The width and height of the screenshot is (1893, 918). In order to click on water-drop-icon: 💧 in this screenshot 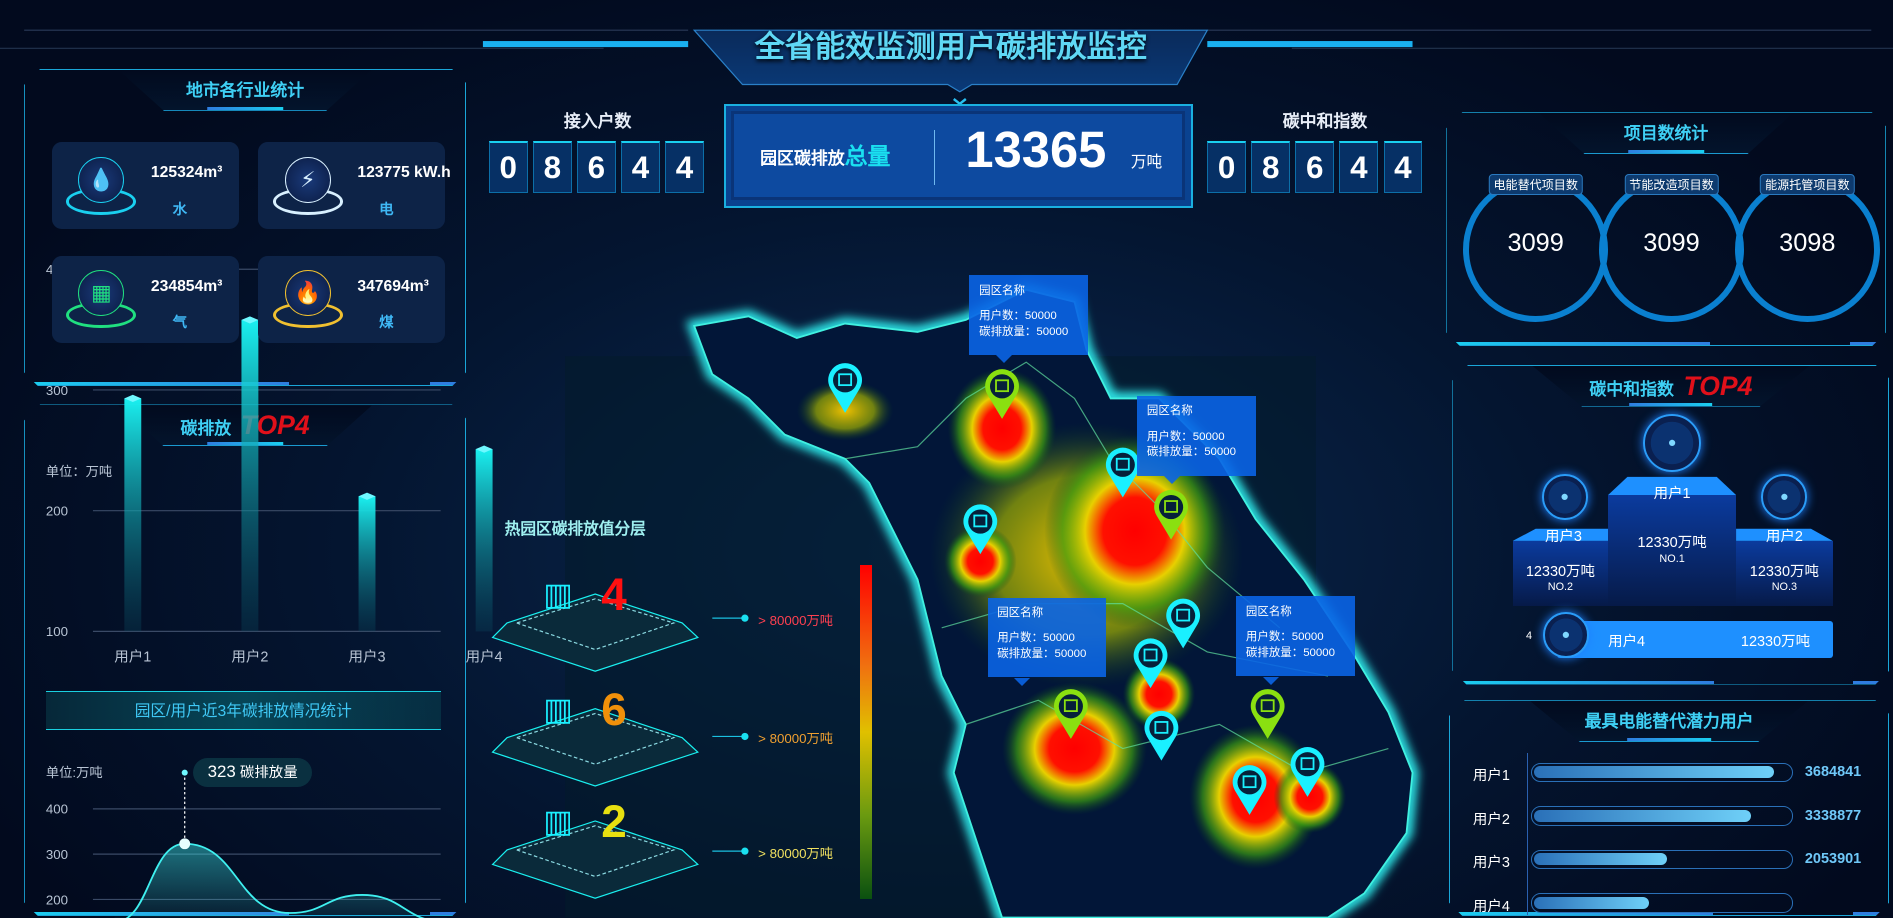, I will do `click(101, 179)`.